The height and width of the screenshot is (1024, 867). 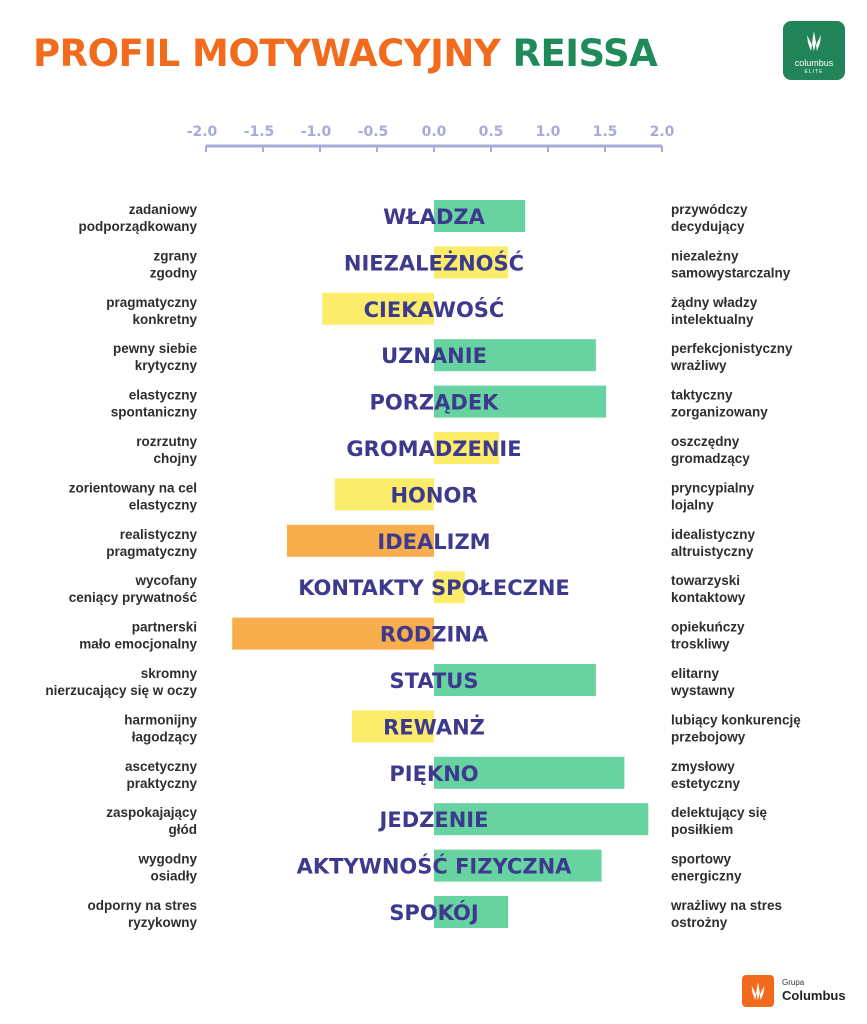 What do you see at coordinates (163, 209) in the screenshot?
I see `left-trait-label: zadaniowy` at bounding box center [163, 209].